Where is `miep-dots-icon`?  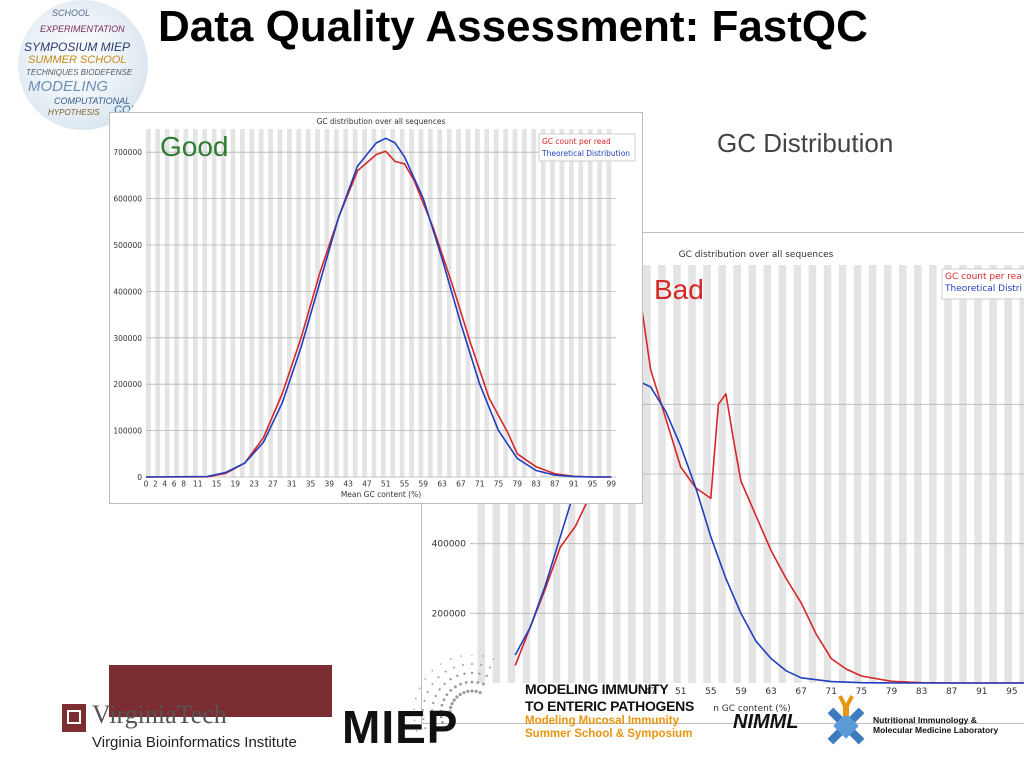
miep-dots-icon is located at coordinates (454, 693).